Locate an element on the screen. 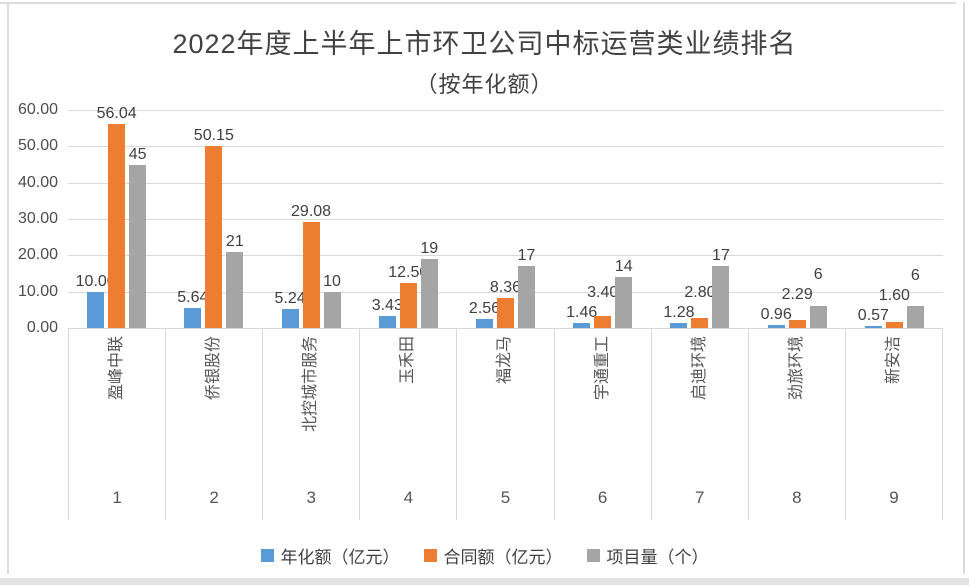 This screenshot has height=585, width=969. bar-value-label: 10.00 is located at coordinates (95, 281).